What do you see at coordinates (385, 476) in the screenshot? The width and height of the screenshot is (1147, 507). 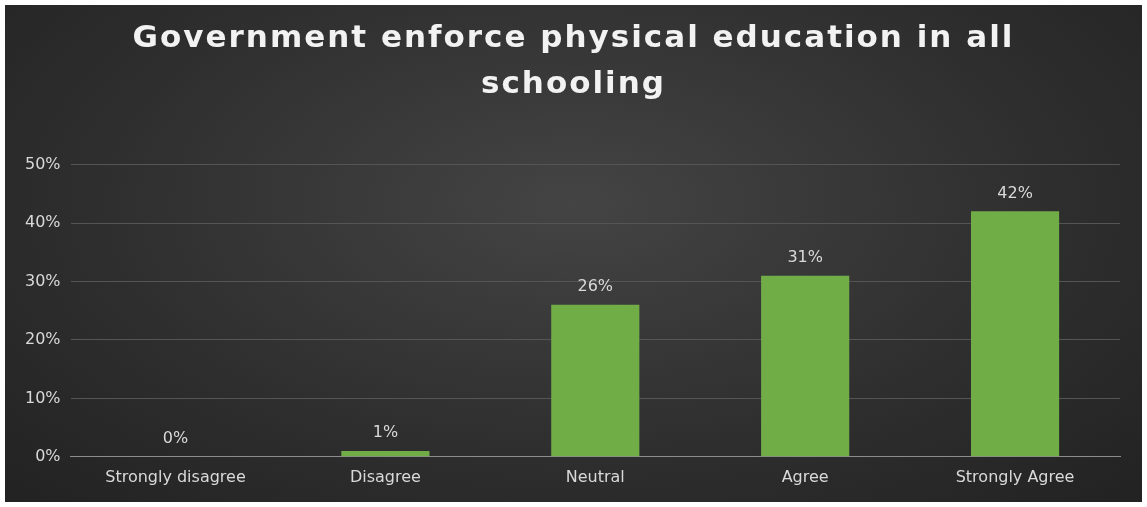 I see `x-tick-label: Disagree` at bounding box center [385, 476].